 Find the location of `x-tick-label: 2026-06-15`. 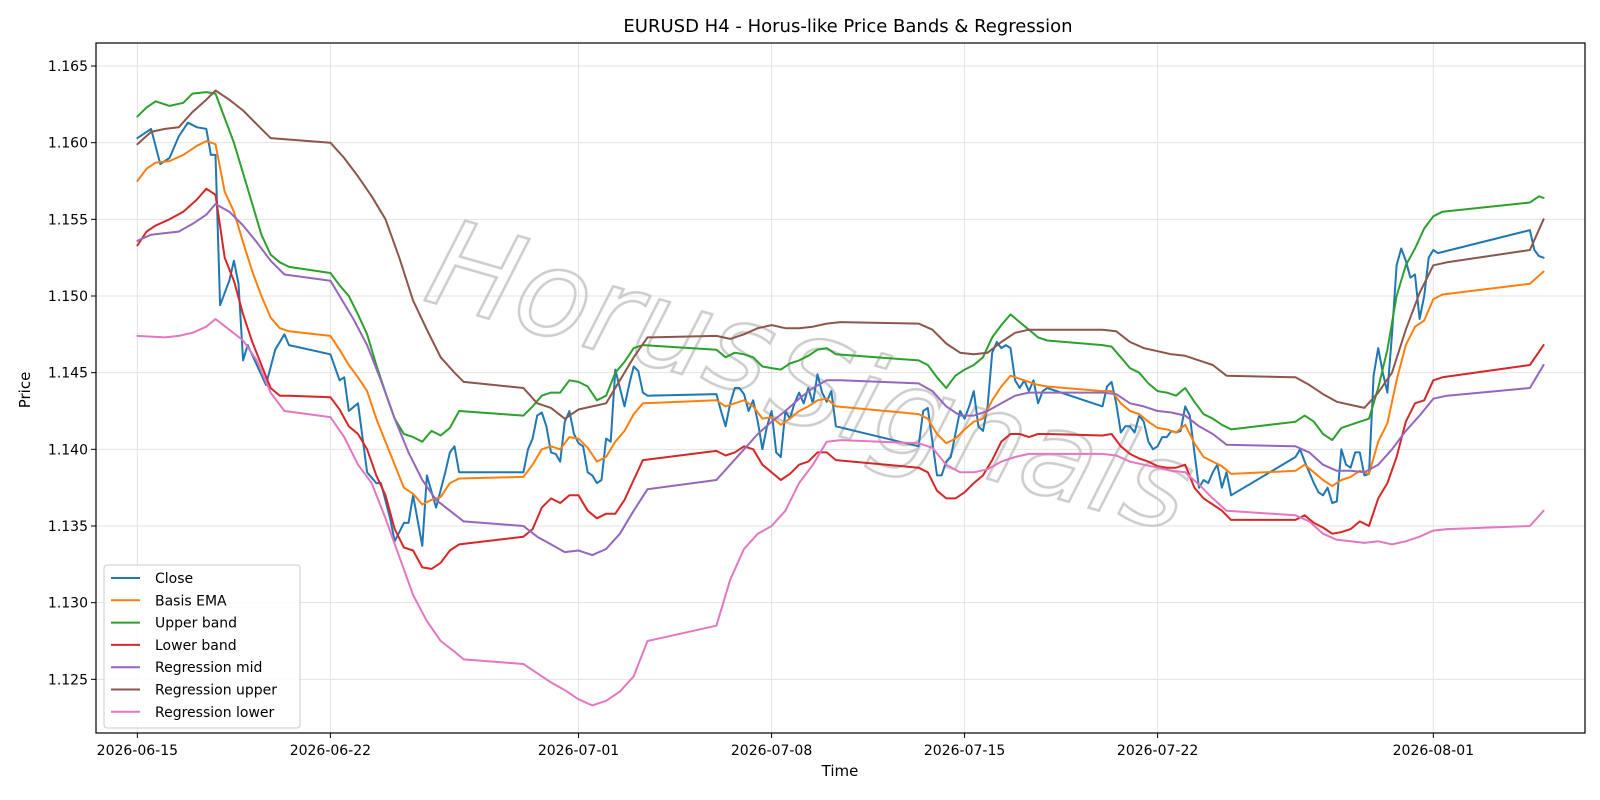

x-tick-label: 2026-06-15 is located at coordinates (137, 751).